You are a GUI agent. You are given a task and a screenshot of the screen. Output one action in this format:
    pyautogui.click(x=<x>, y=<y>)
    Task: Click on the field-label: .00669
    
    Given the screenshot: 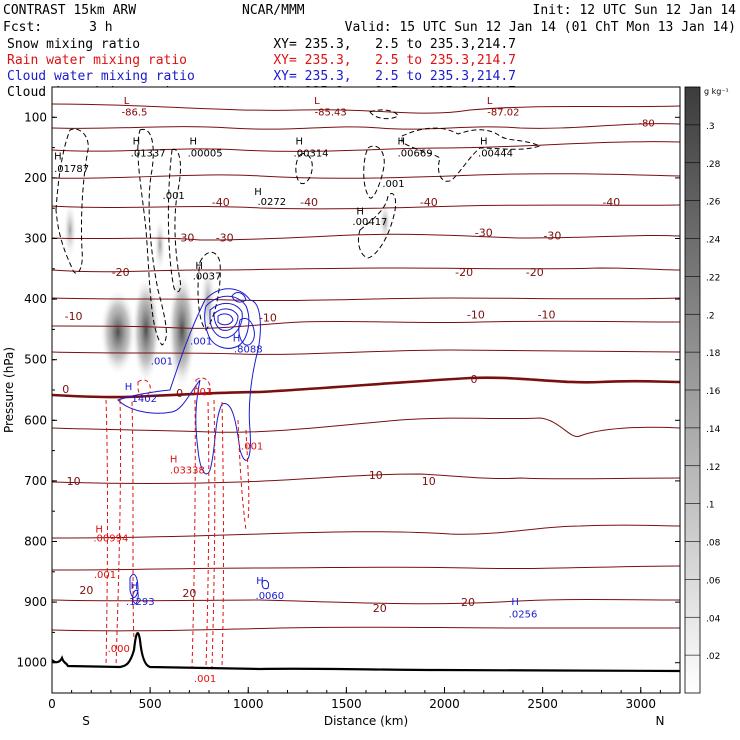 What is the action you would take?
    pyautogui.click(x=415, y=154)
    